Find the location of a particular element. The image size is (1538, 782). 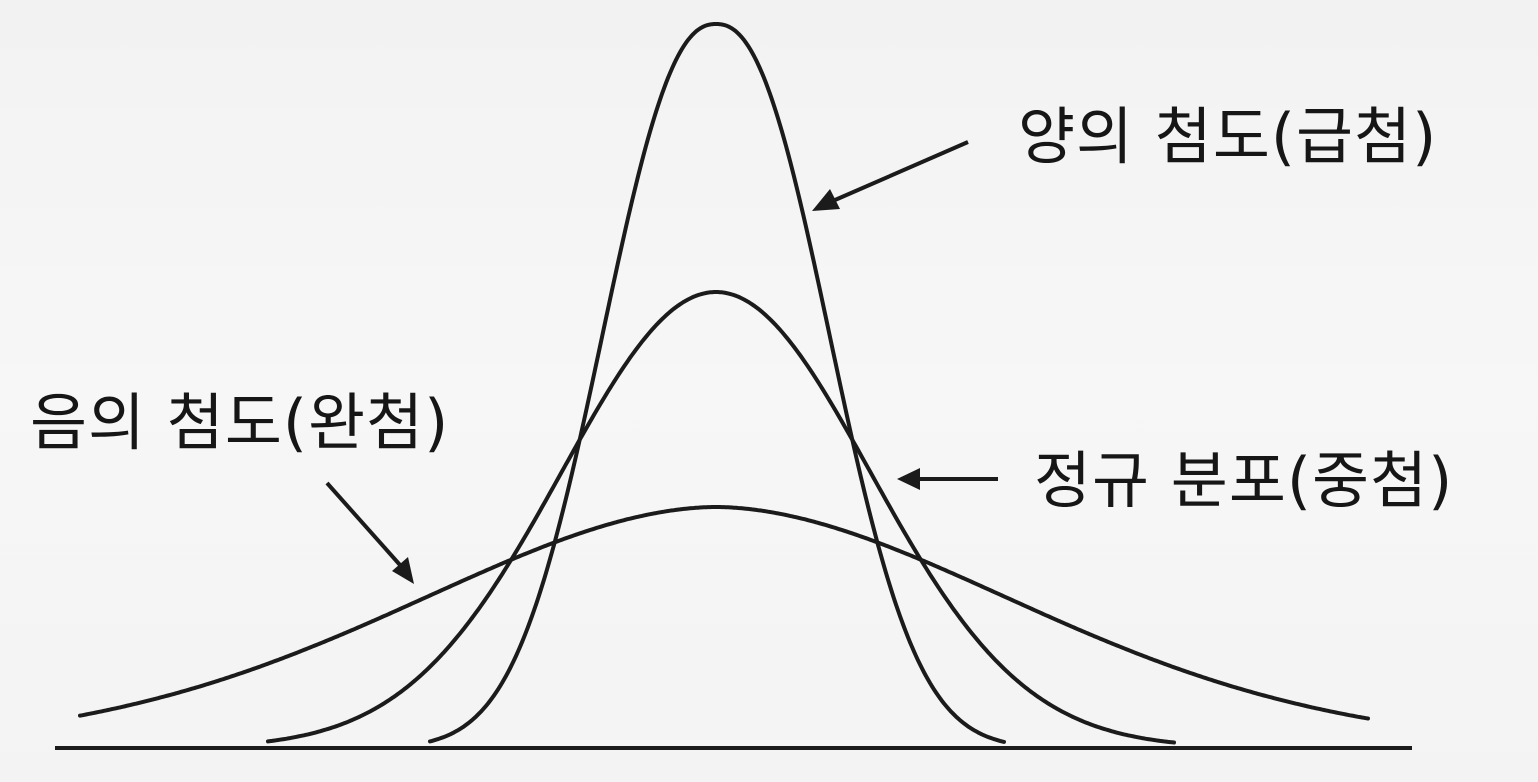

normal-distribution-arrow is located at coordinates (947, 479).